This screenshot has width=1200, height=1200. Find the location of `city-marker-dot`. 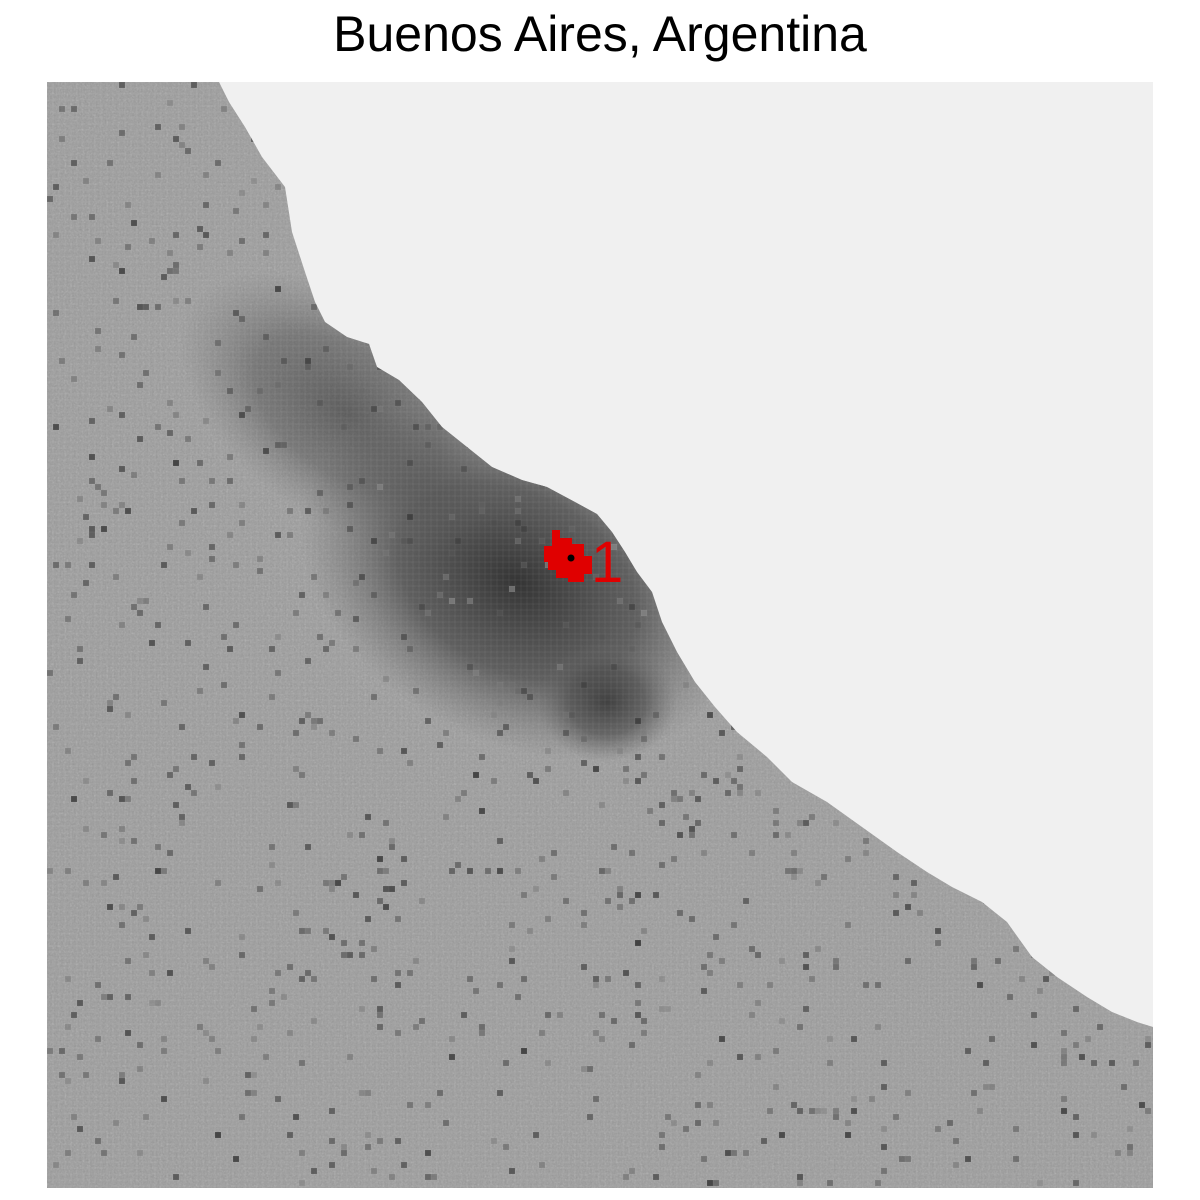

city-marker-dot is located at coordinates (571, 558).